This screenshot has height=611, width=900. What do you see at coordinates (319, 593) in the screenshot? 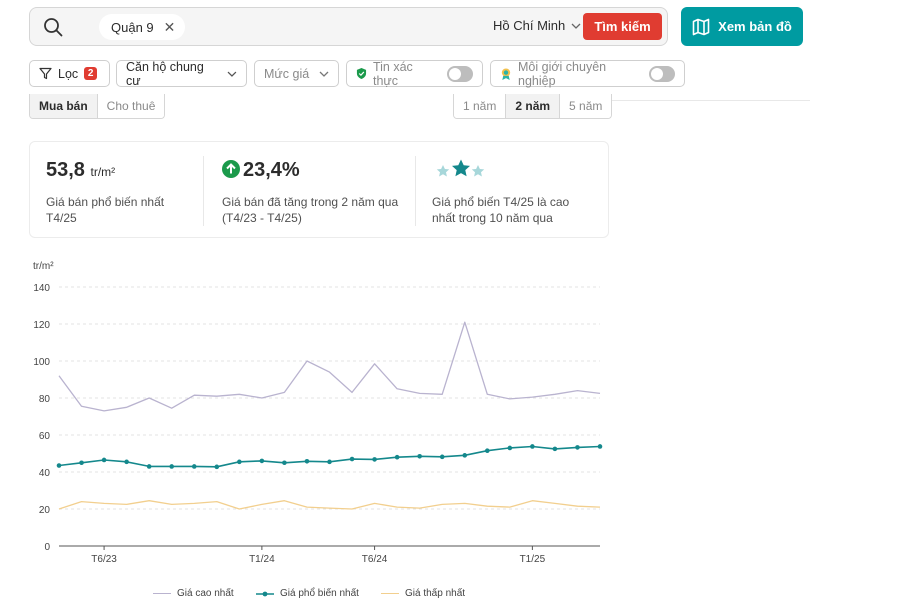
I see `legend-common-label: Giá phổ biến nhất` at bounding box center [319, 593].